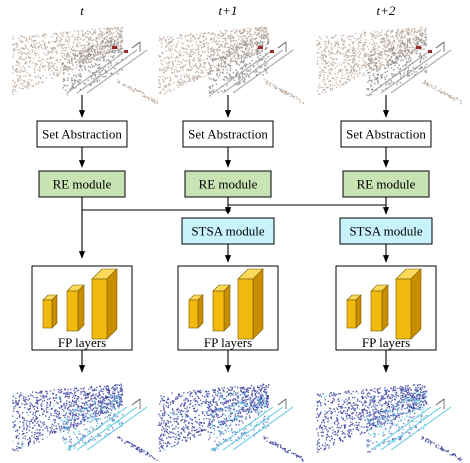  I want to click on arrows-output, so click(234, 361).